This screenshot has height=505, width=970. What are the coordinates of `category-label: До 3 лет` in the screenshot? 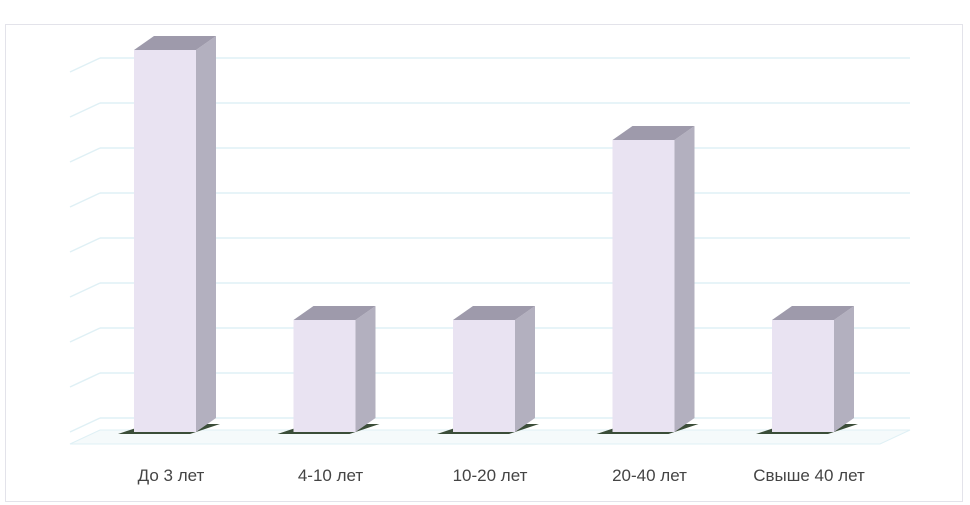 It's located at (171, 475).